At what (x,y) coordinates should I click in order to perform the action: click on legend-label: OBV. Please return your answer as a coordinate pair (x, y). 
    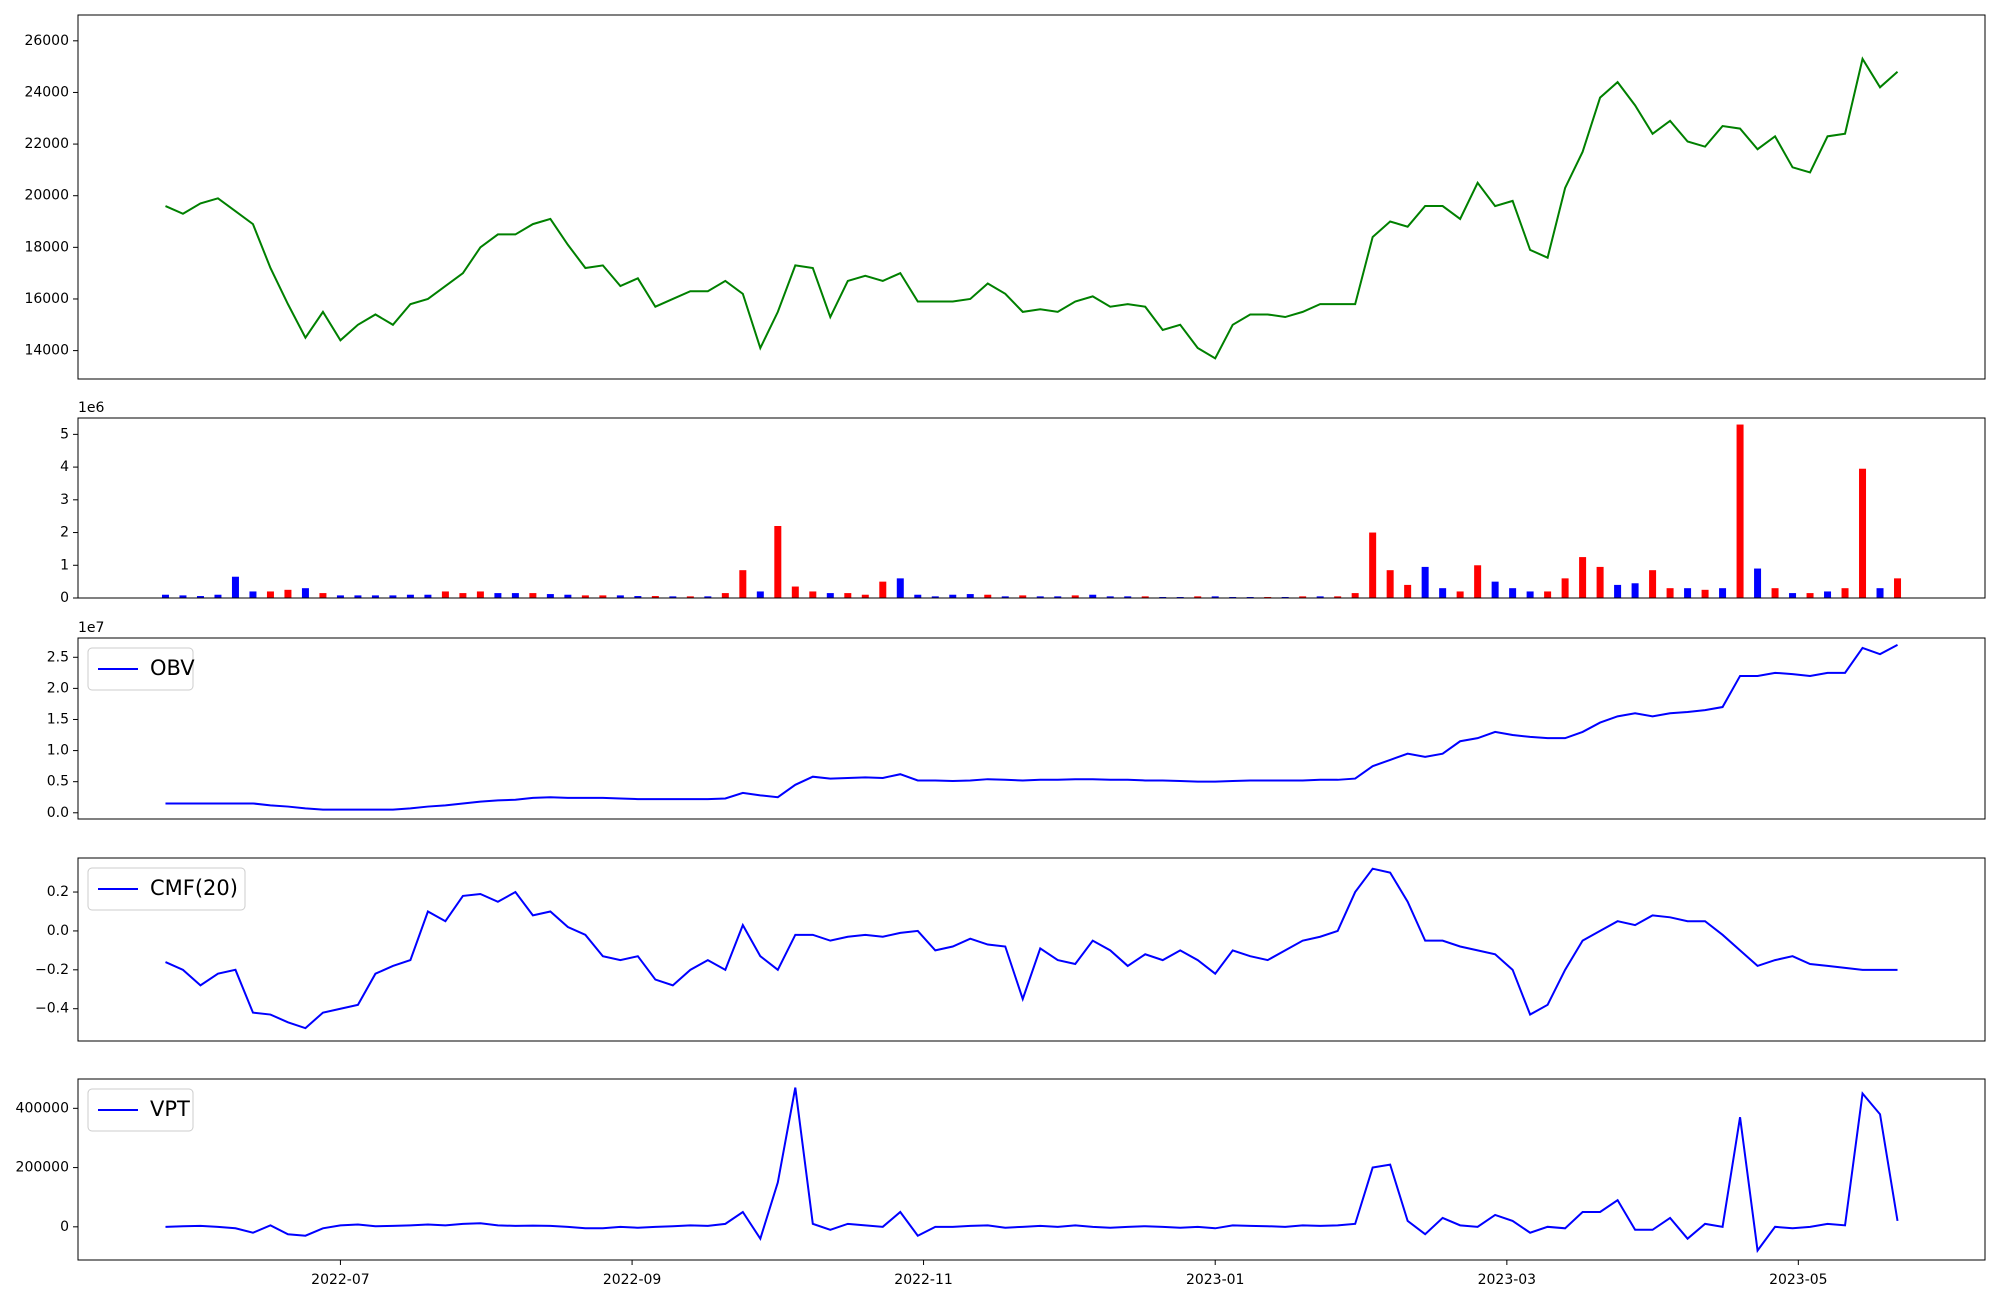
    Looking at the image, I should click on (172, 668).